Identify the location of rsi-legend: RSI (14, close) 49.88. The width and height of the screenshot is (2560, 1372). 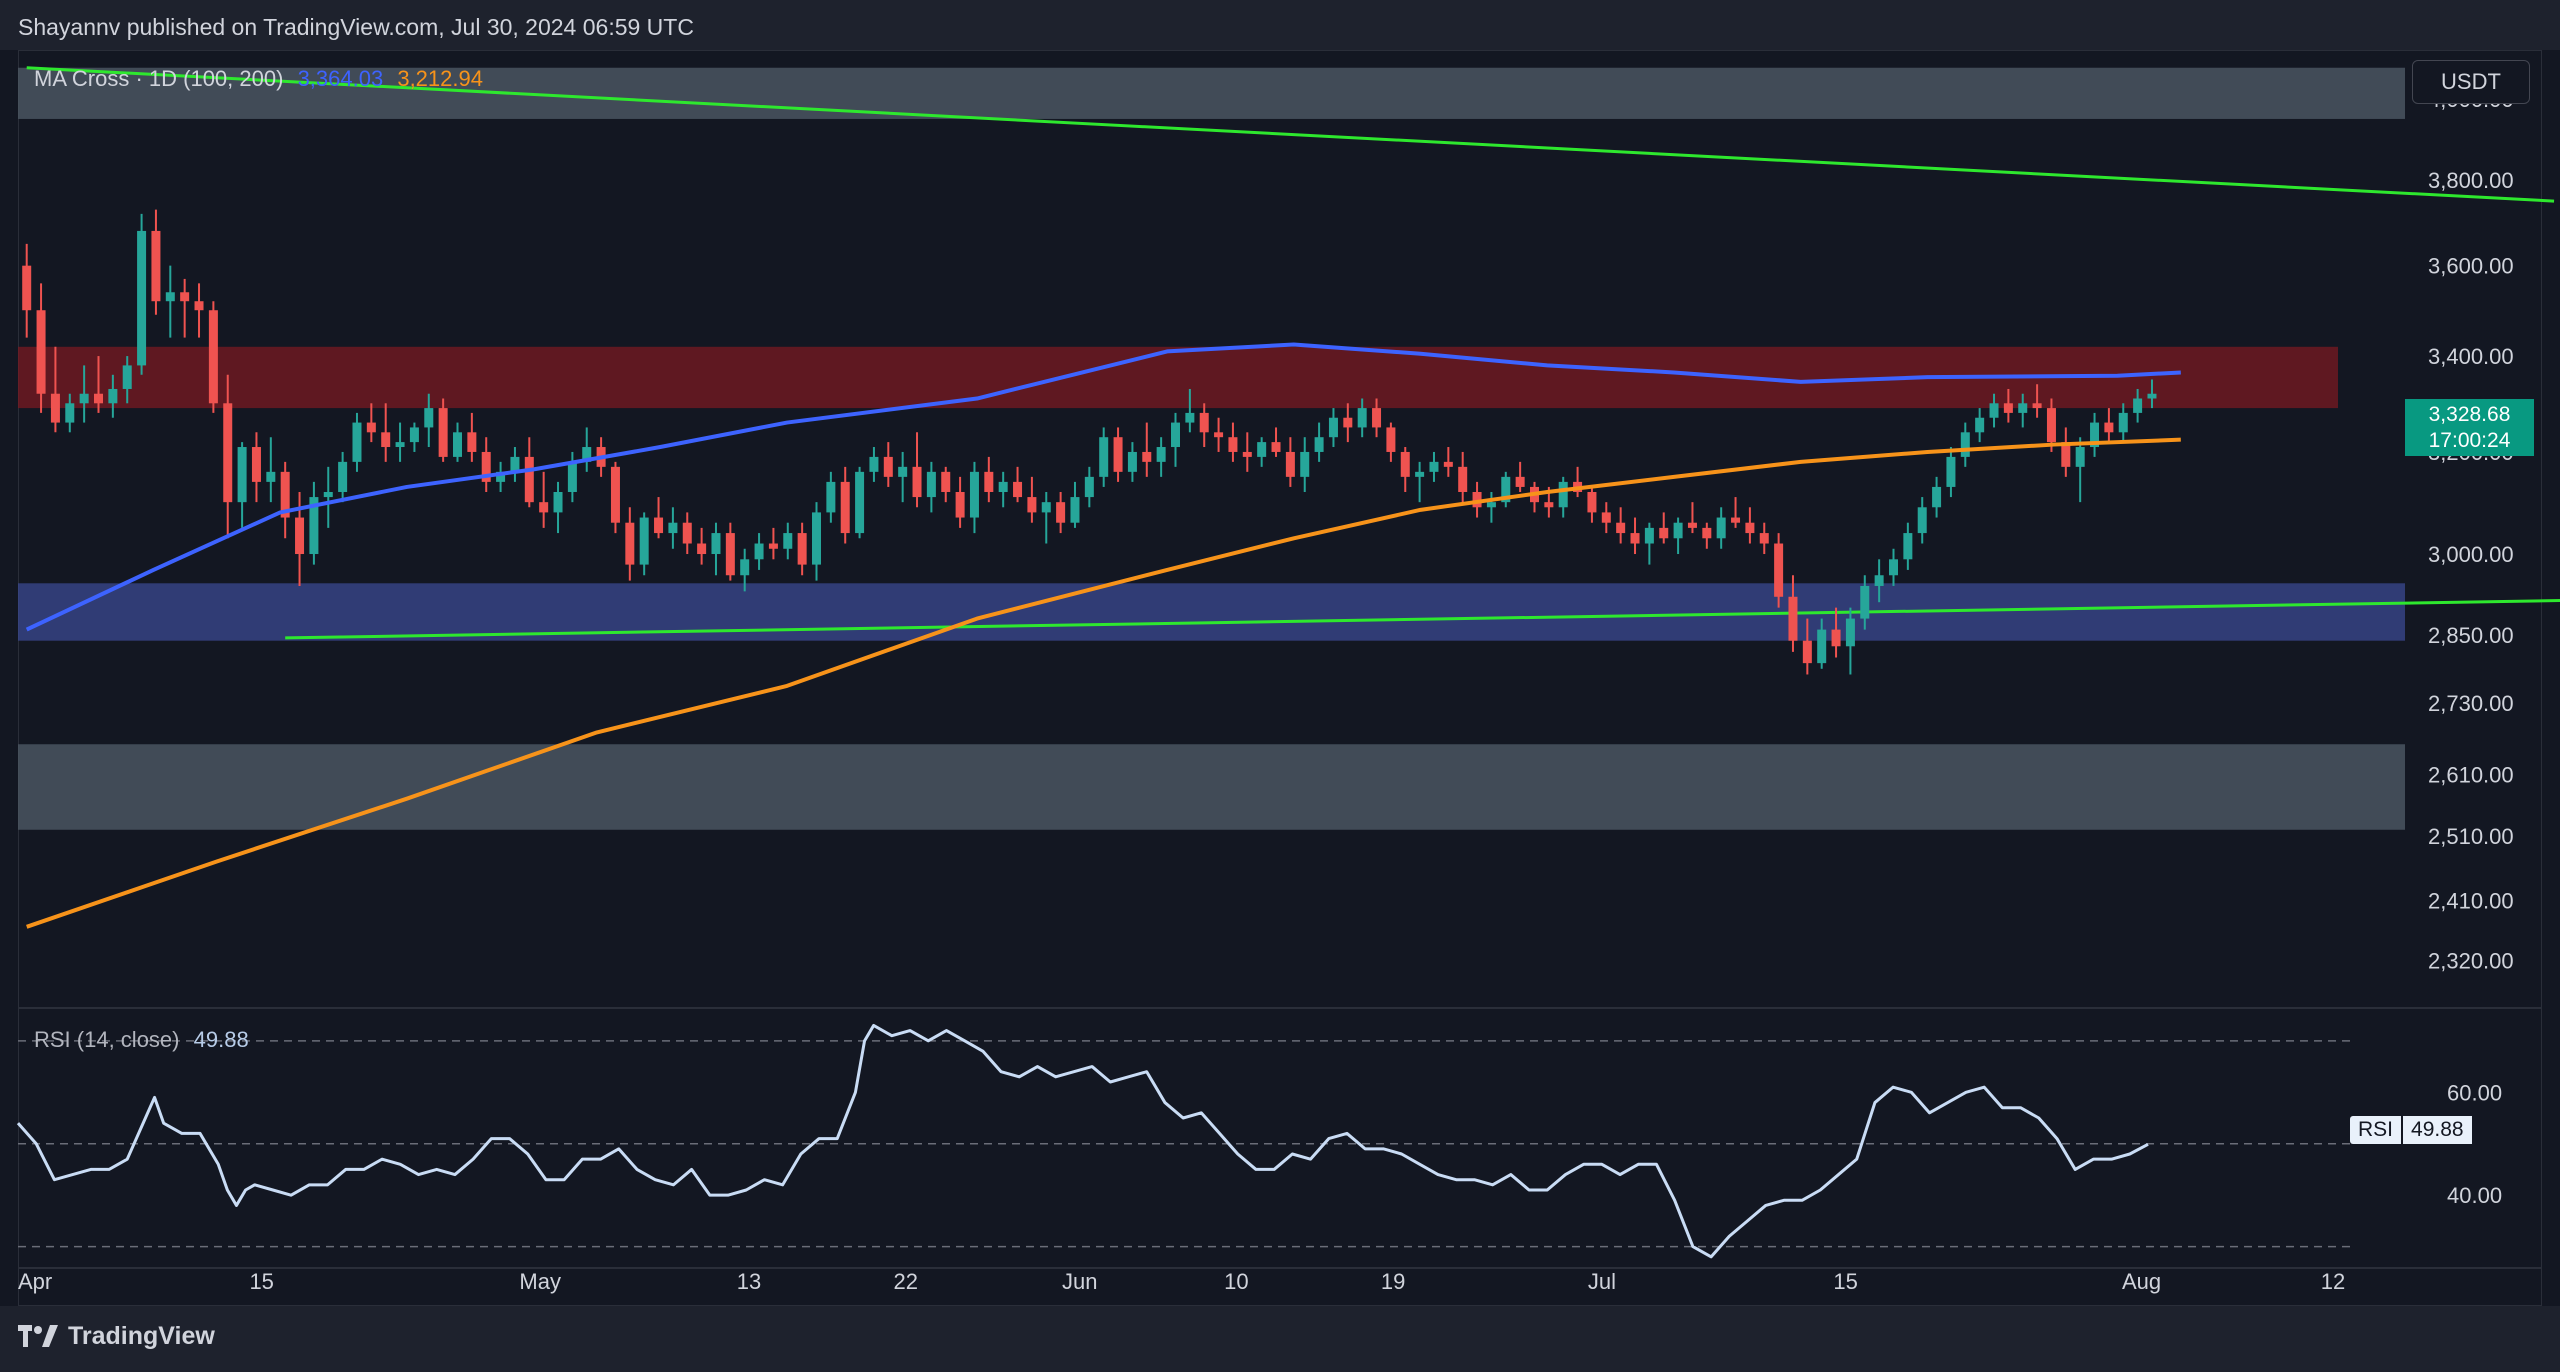
(141, 1040).